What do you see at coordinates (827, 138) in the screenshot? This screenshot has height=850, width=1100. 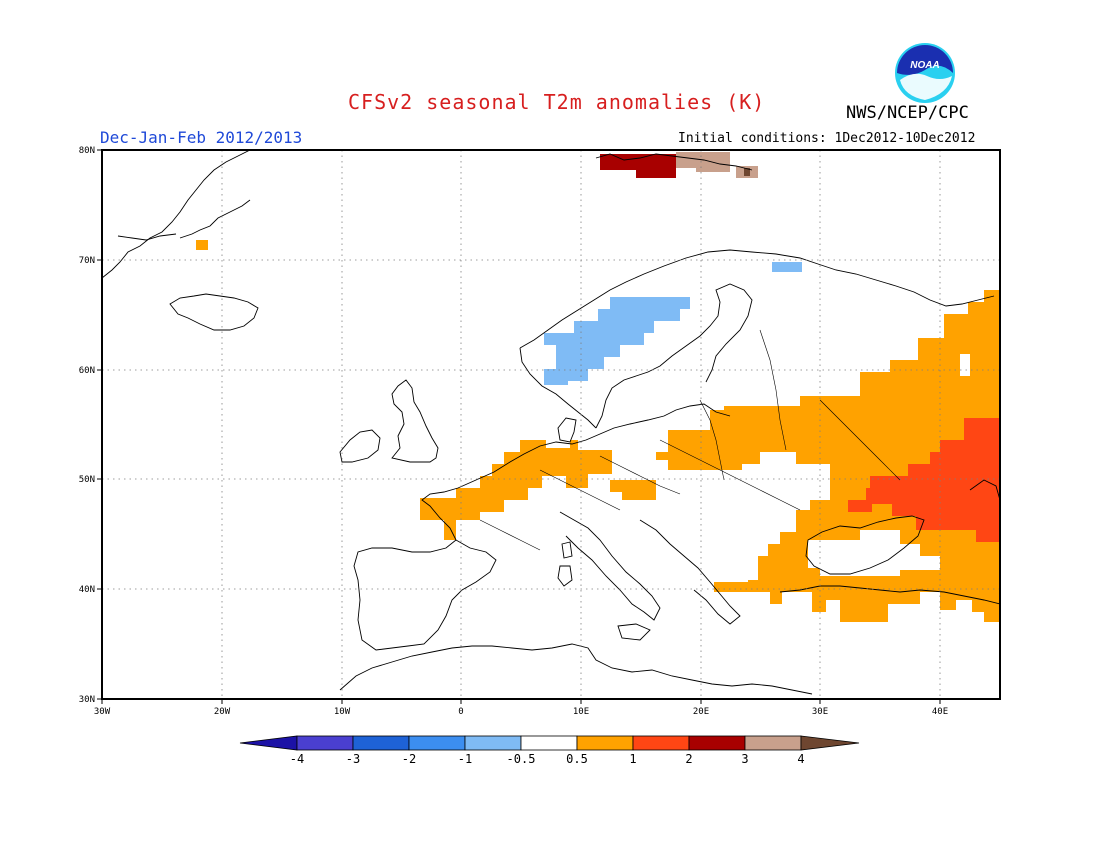 I see `initial-conditions-label: Initial conditions: 1Dec2012-10Dec2012` at bounding box center [827, 138].